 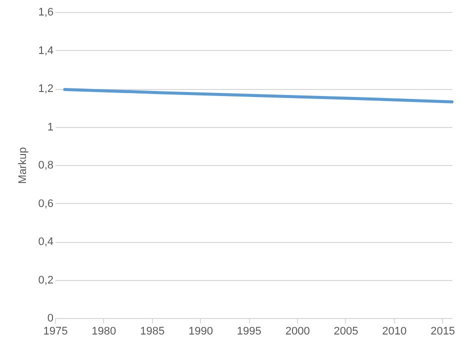 I want to click on y-tick-label: 1,6, so click(x=46, y=12).